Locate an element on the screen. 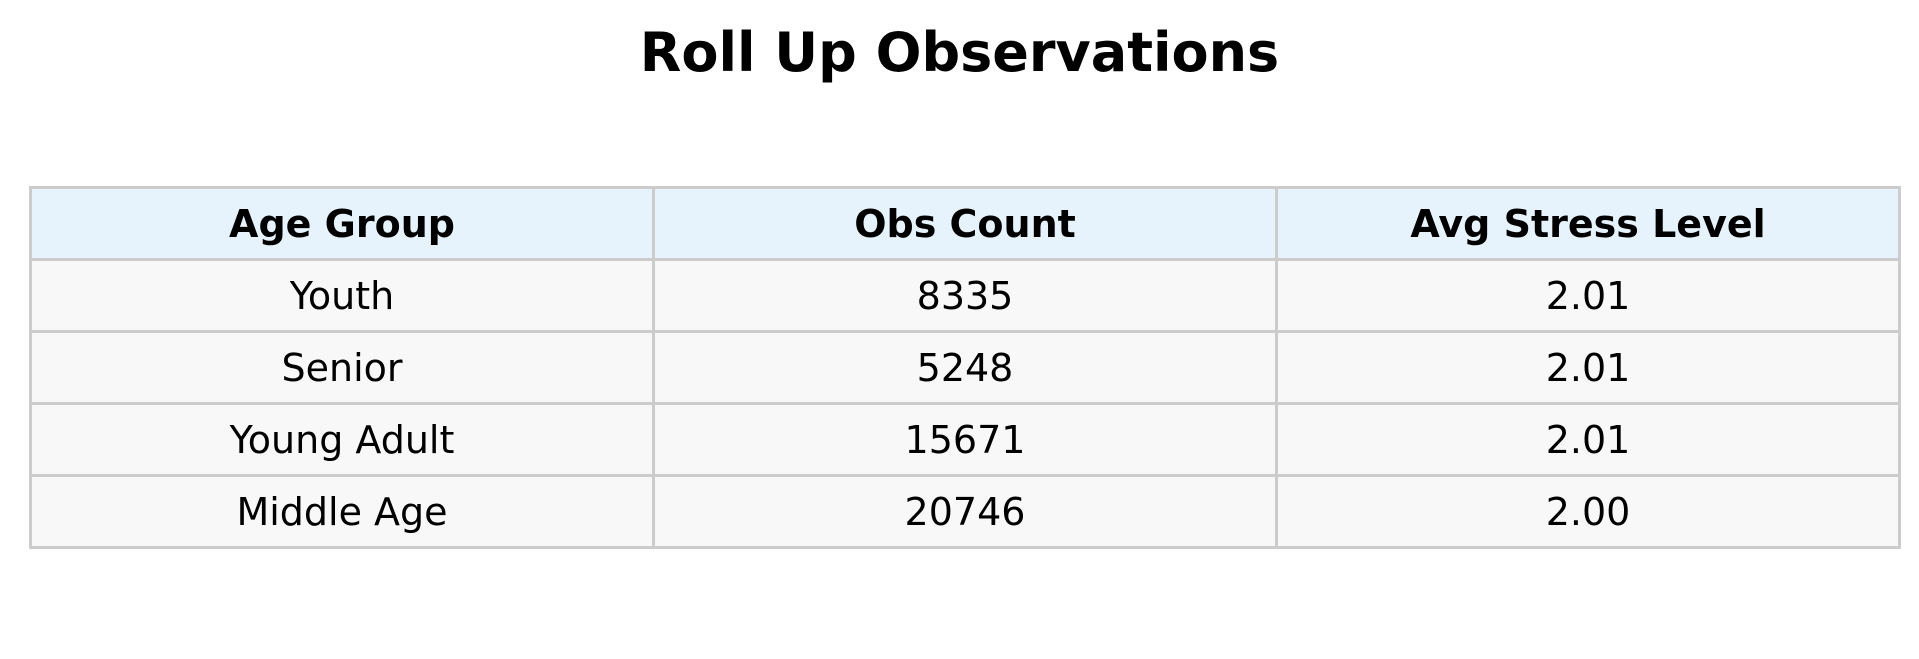 The height and width of the screenshot is (659, 1919). table-row: Senior 5248 2.01 is located at coordinates (965, 367).